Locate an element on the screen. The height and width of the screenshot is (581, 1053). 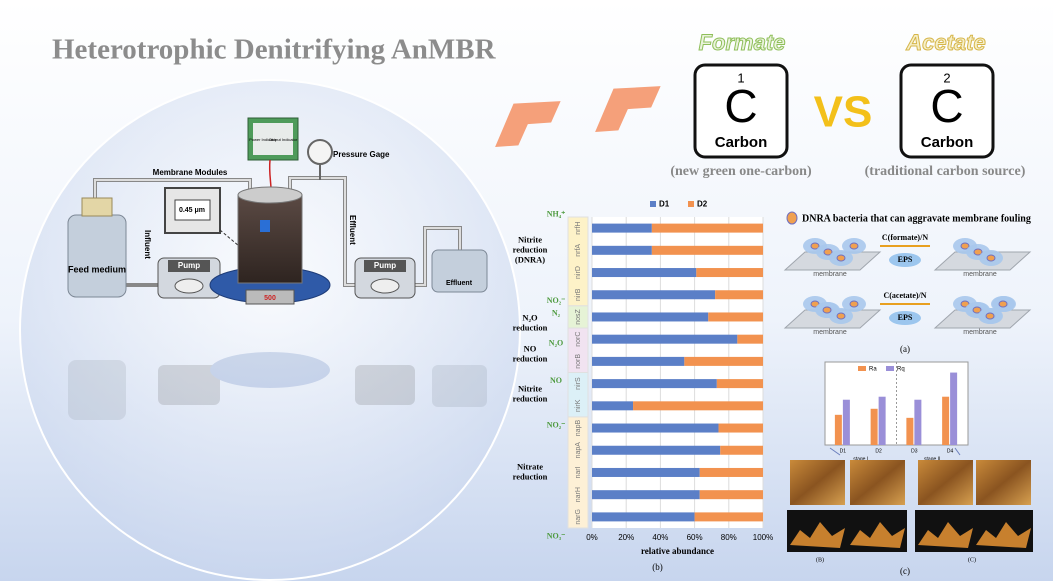
pathway-strip is located at coordinates (578, 472).